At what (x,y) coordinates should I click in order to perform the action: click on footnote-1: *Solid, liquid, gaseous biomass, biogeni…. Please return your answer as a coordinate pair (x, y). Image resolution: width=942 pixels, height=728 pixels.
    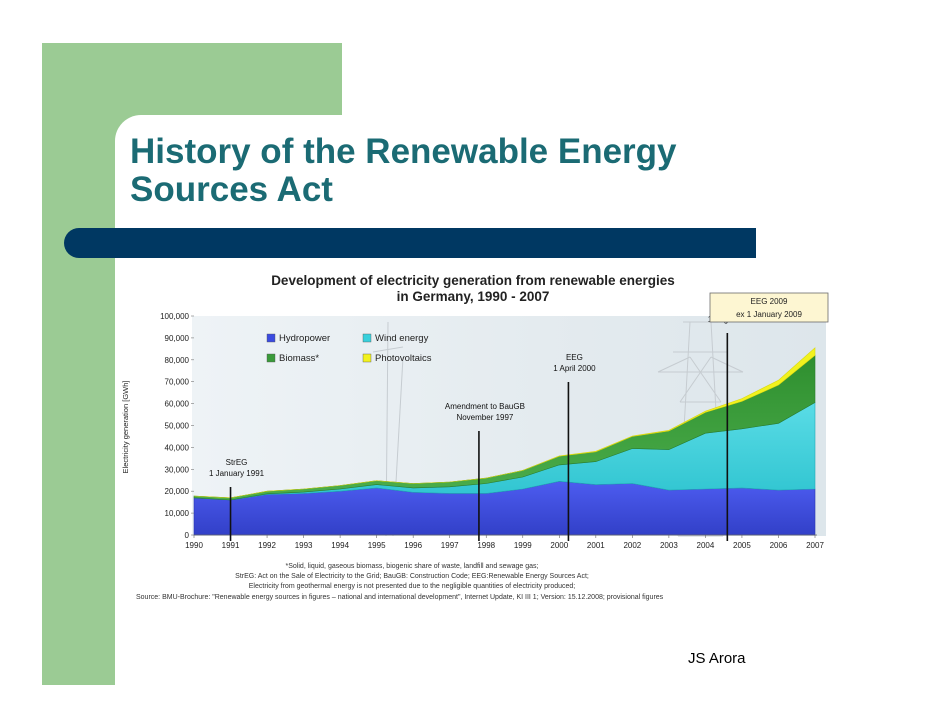
    Looking at the image, I should click on (412, 566).